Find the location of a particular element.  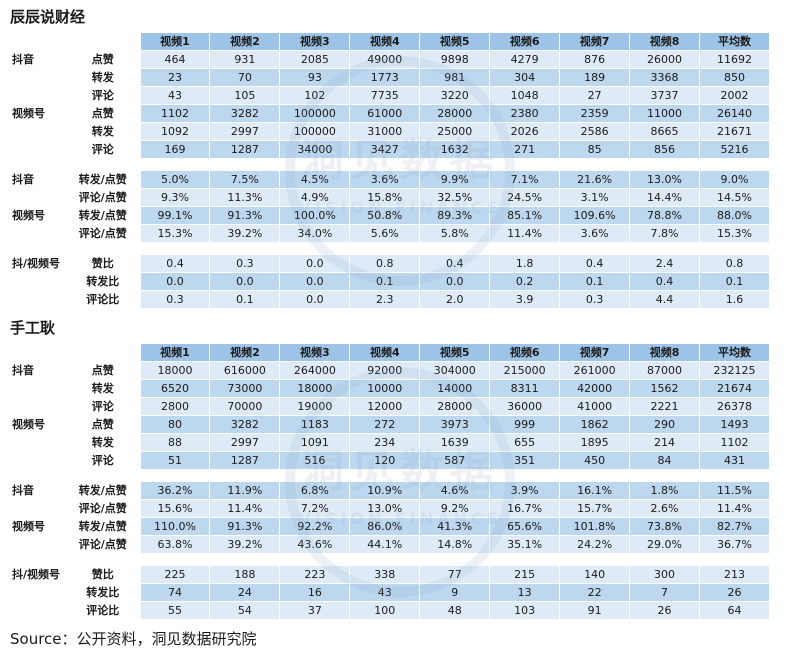

value-cell: 42000 is located at coordinates (595, 388).